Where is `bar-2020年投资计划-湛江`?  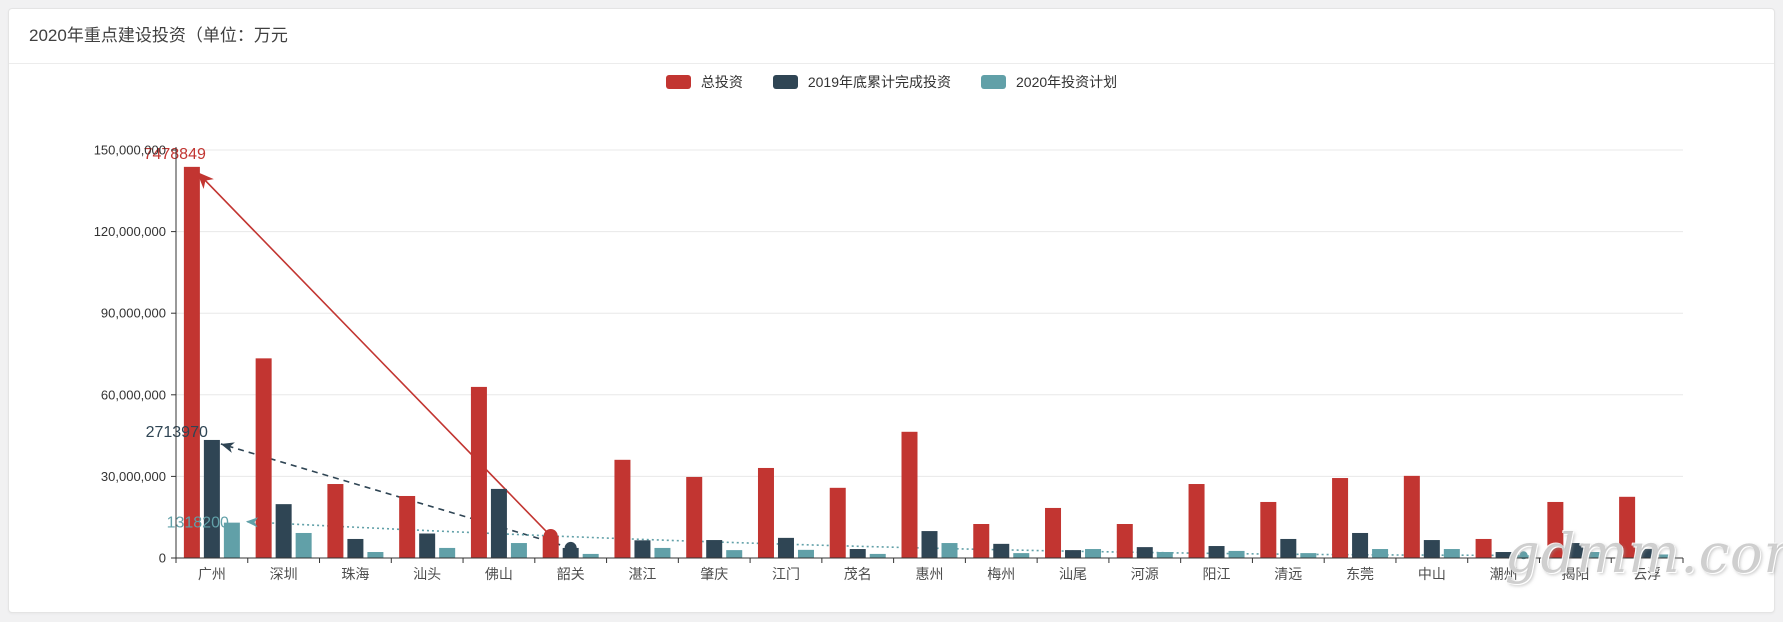 bar-2020年投资计划-湛江 is located at coordinates (662, 552).